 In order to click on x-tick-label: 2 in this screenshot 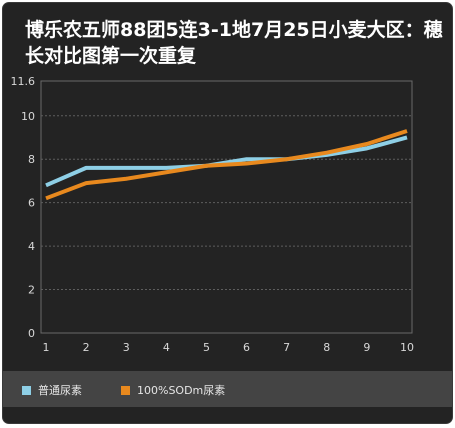, I will do `click(86, 347)`.